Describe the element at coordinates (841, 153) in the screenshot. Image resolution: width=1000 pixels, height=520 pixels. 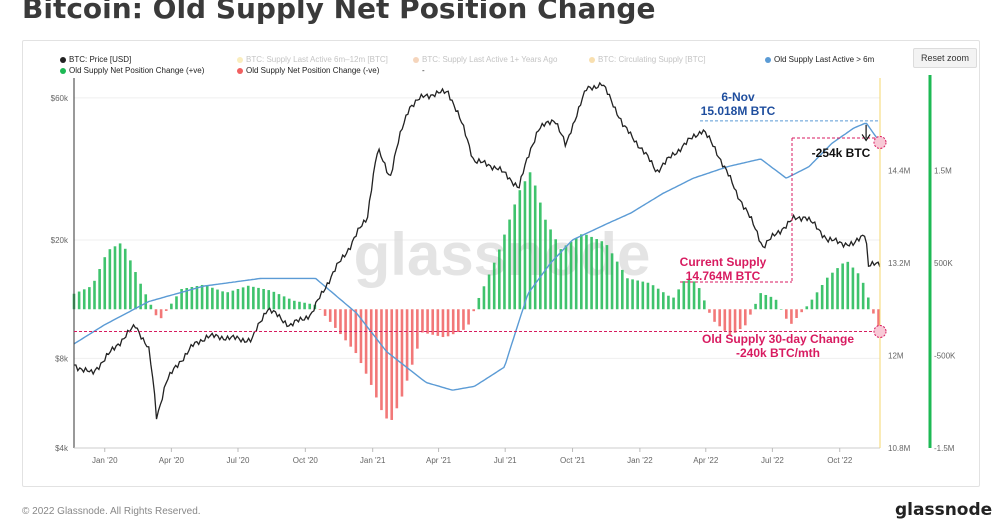
I see `annotation-supply-drop: -254k BTC` at that location.